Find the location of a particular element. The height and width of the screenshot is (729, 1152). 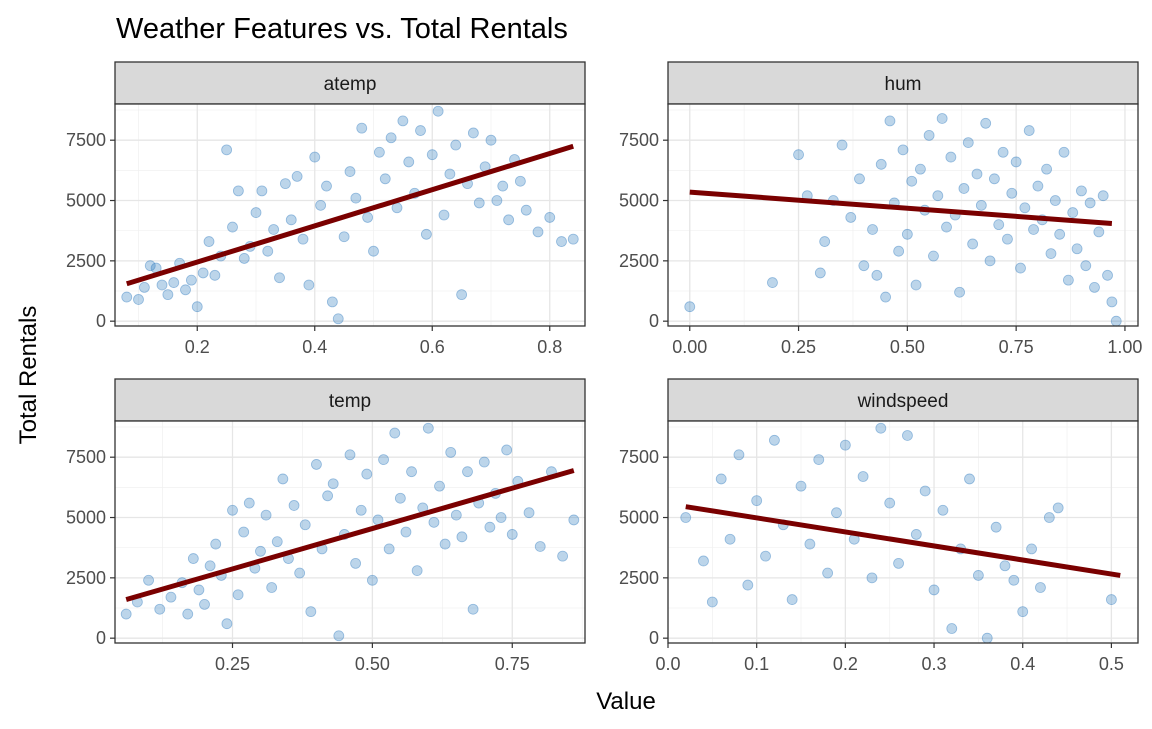

facet-strip-label: atemp is located at coordinates (350, 84).